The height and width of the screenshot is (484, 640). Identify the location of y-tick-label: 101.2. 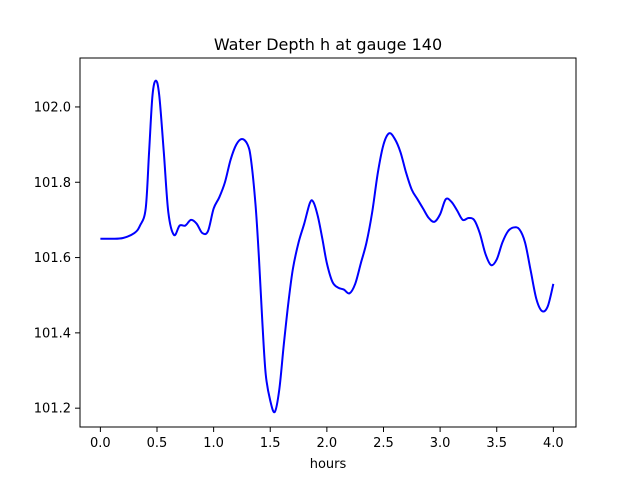
(52, 409).